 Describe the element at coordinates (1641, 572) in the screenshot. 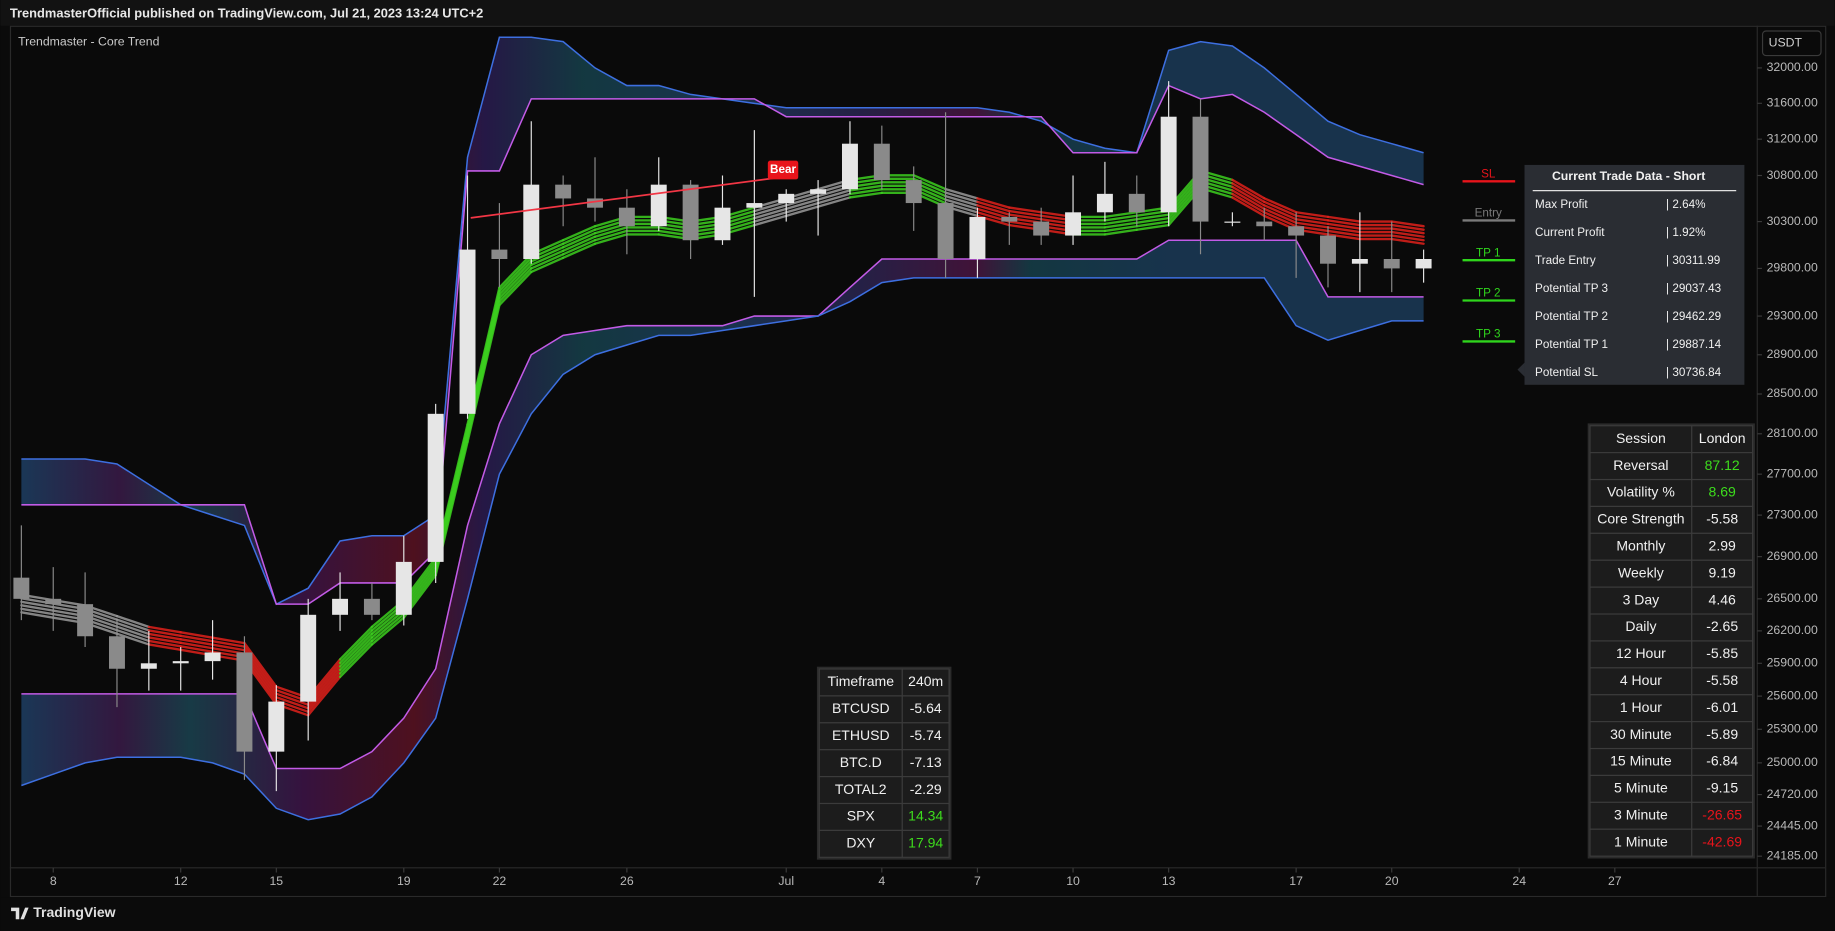

I see `table-label: Weekly` at that location.